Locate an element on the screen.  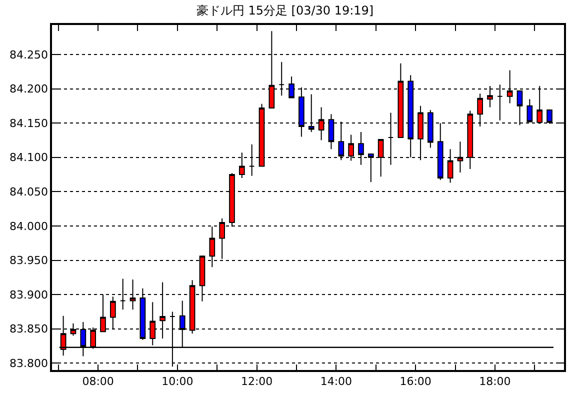
x-tick-label: 18:00 is located at coordinates (495, 381).